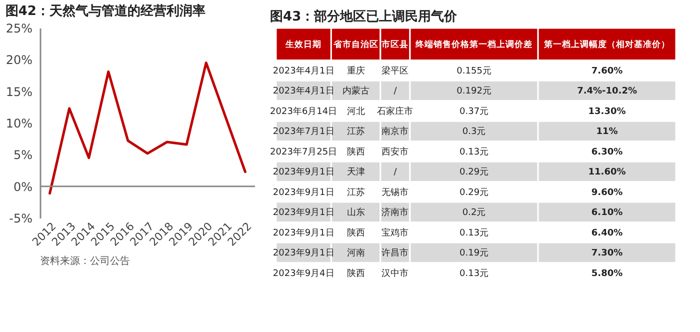  Describe the element at coordinates (607, 253) in the screenshot. I see `text: 7.30%` at that location.